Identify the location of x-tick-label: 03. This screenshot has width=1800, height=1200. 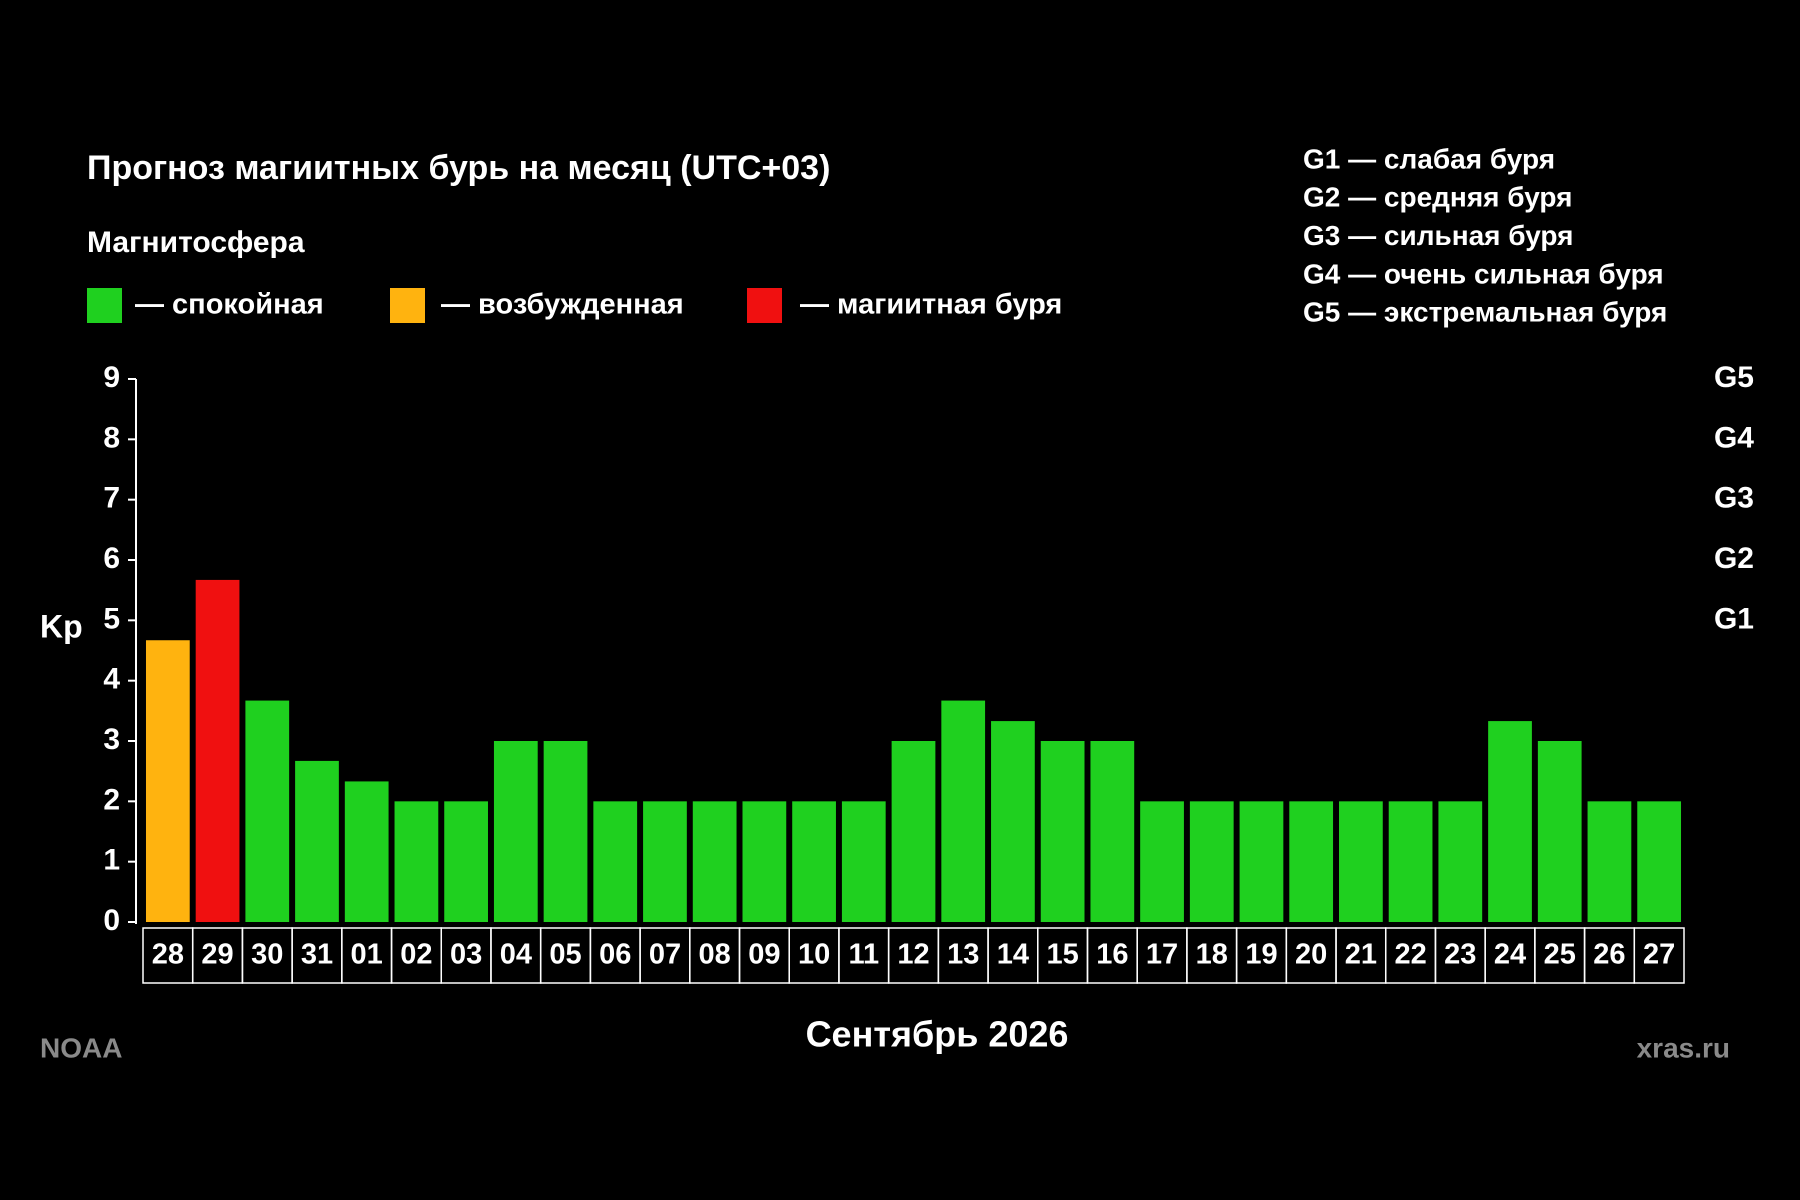
(466, 955).